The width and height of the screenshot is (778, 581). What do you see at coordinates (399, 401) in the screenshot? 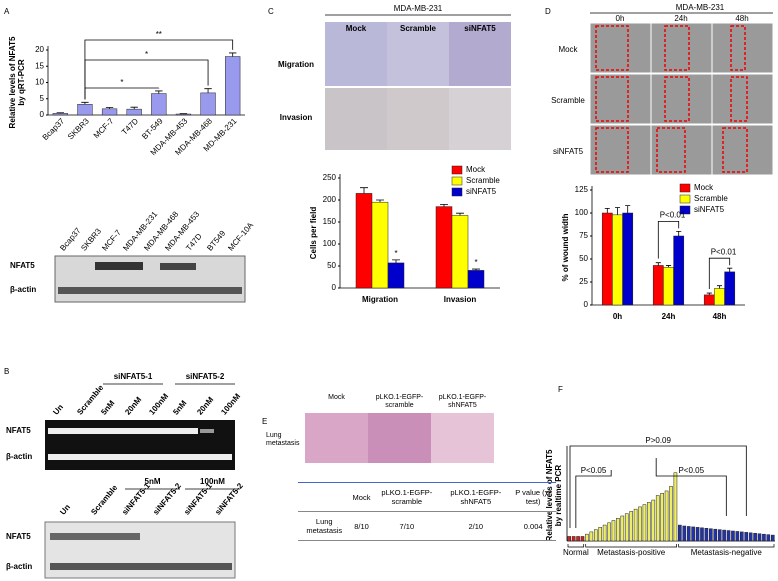
I see `column-label: pLKO.1-EGFP-scramble` at bounding box center [399, 401].